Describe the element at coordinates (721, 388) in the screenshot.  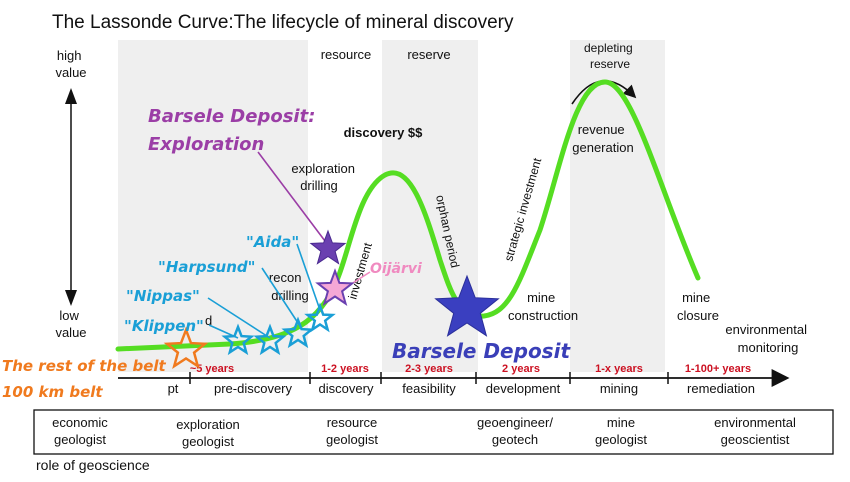
I see `phase-label: remediation` at that location.